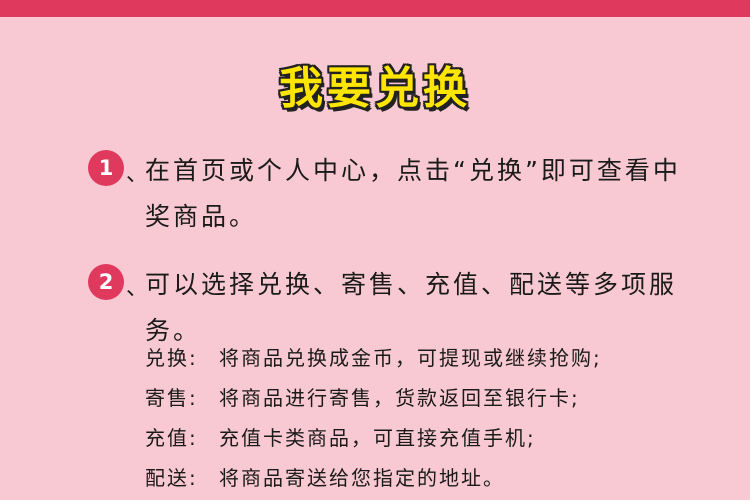 The width and height of the screenshot is (750, 500). I want to click on detail-row-delivery: 配送: 将商品寄送给您指定的地址。, so click(435, 478).